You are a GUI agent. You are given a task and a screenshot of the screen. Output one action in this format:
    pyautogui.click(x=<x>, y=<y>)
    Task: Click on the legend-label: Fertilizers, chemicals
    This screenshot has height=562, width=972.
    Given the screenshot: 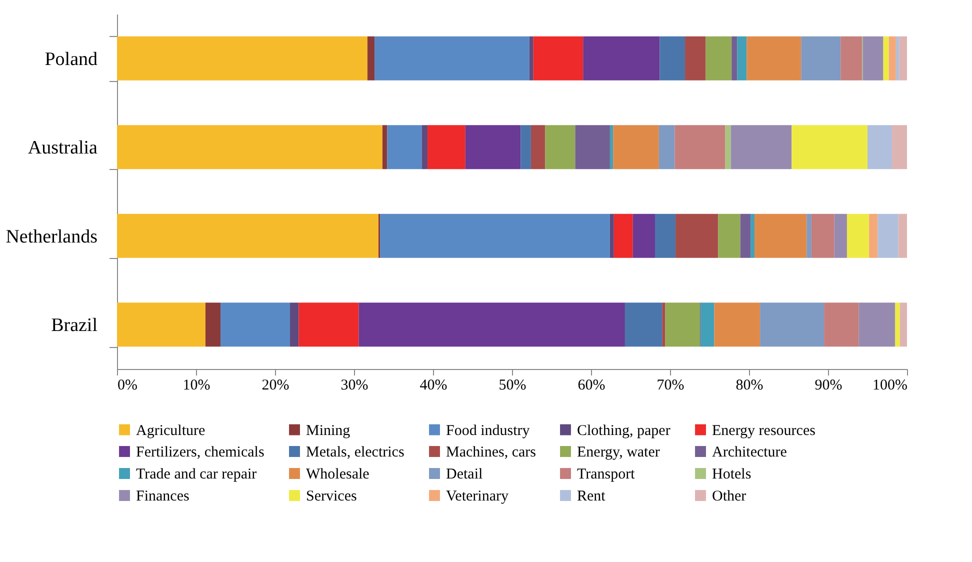 What is the action you would take?
    pyautogui.click(x=200, y=452)
    